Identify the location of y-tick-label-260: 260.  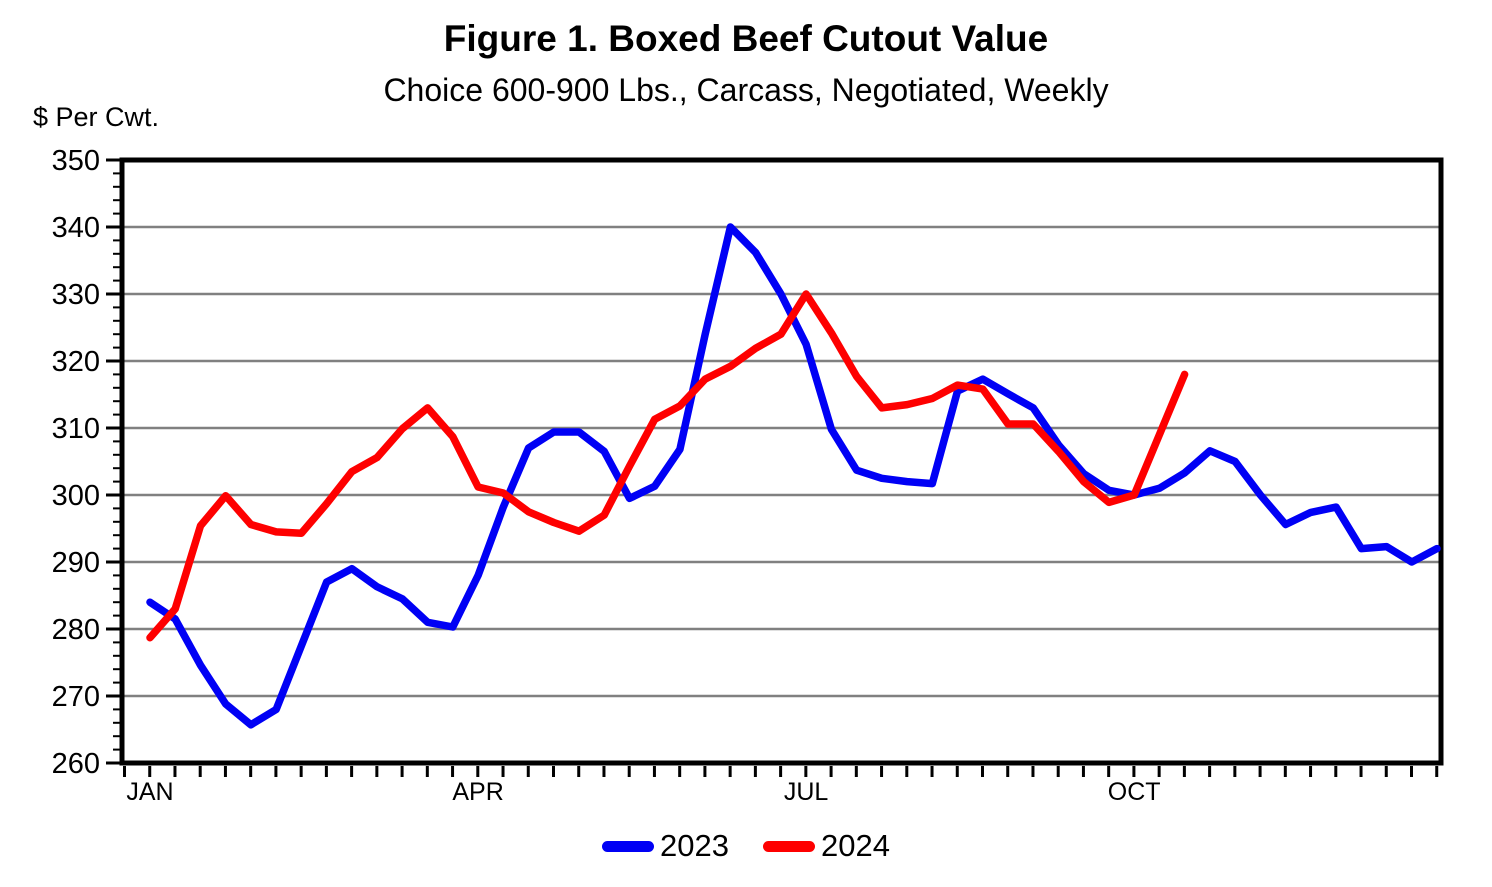
(76, 764).